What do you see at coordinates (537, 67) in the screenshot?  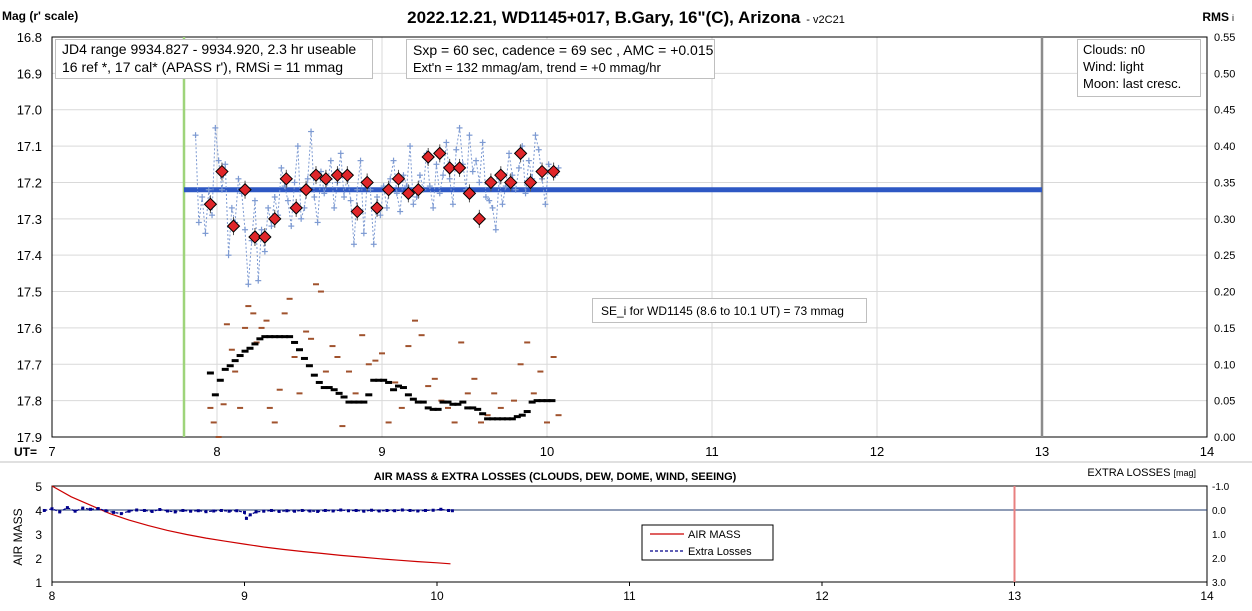 I see `extinction-line: Ext'n = 132 mmag/am, trend = +0 mmag/hr` at bounding box center [537, 67].